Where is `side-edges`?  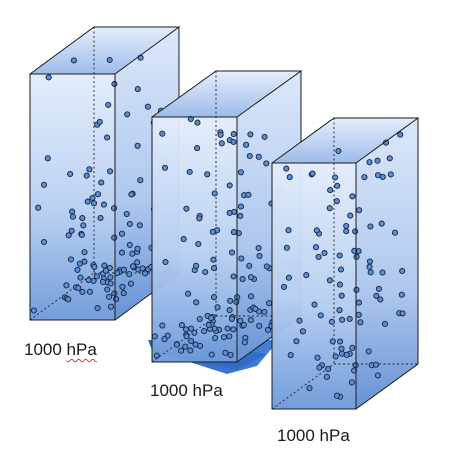 side-edges is located at coordinates (387, 264).